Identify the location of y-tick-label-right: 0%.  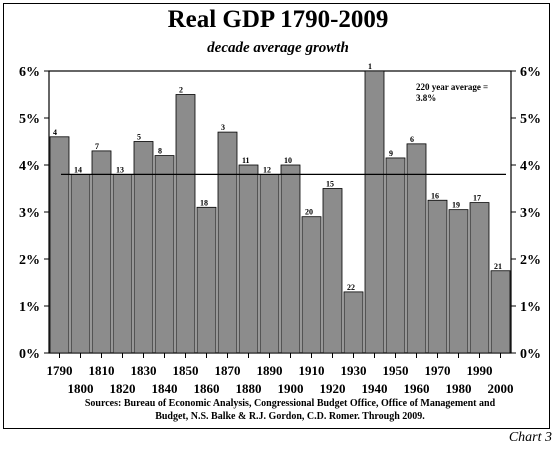
(530, 354).